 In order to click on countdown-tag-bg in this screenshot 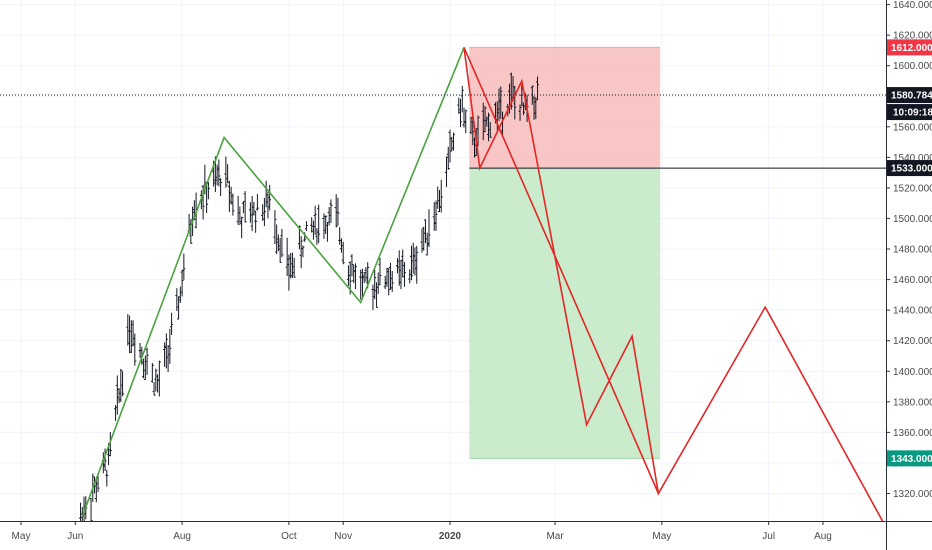, I will do `click(909, 112)`.